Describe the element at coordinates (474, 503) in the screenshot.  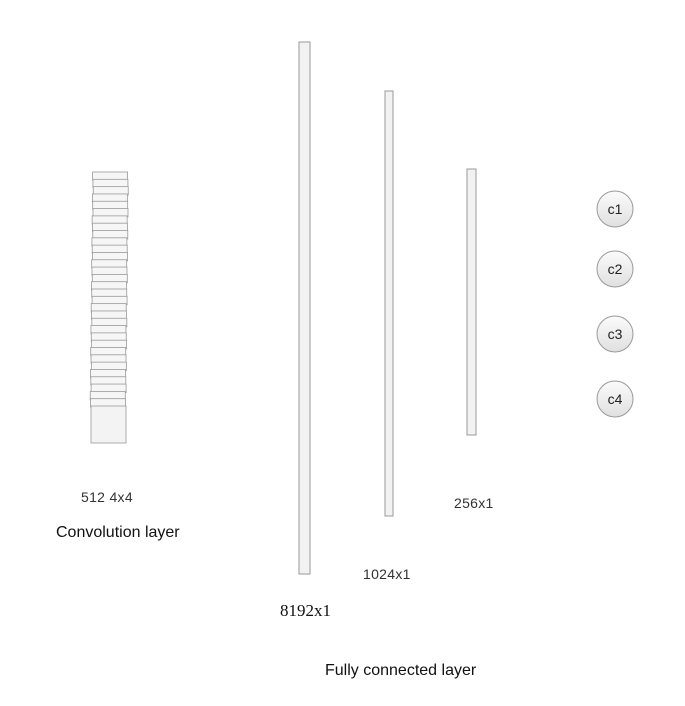
I see `fc-256-label: 256x1` at that location.